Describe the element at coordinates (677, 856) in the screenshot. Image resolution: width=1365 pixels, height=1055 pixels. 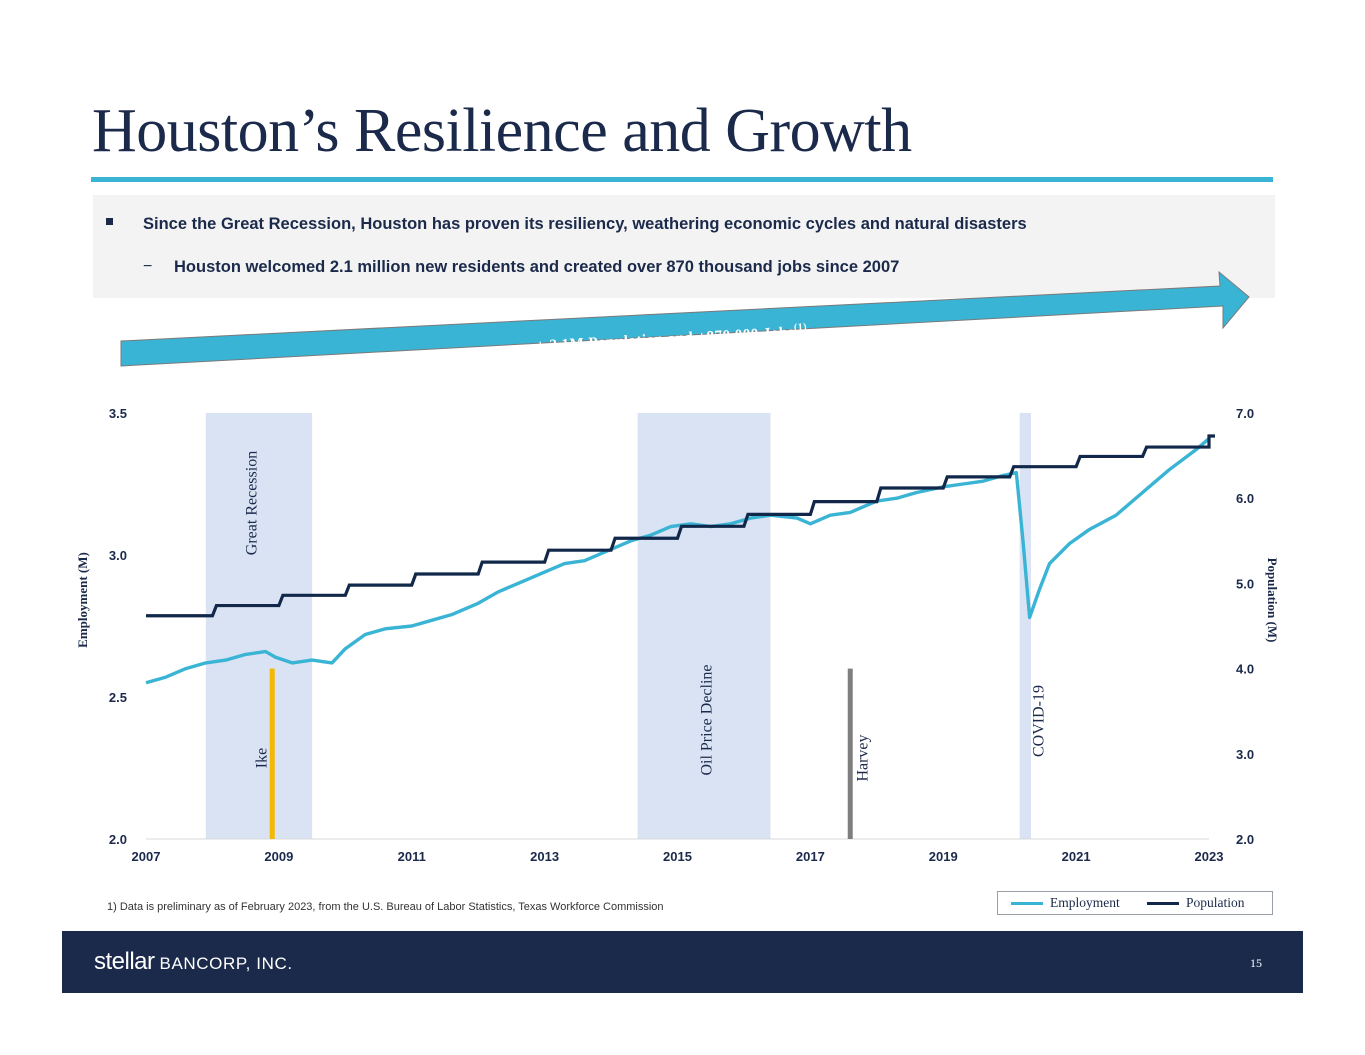
I see `x-tick-label: 2015` at that location.